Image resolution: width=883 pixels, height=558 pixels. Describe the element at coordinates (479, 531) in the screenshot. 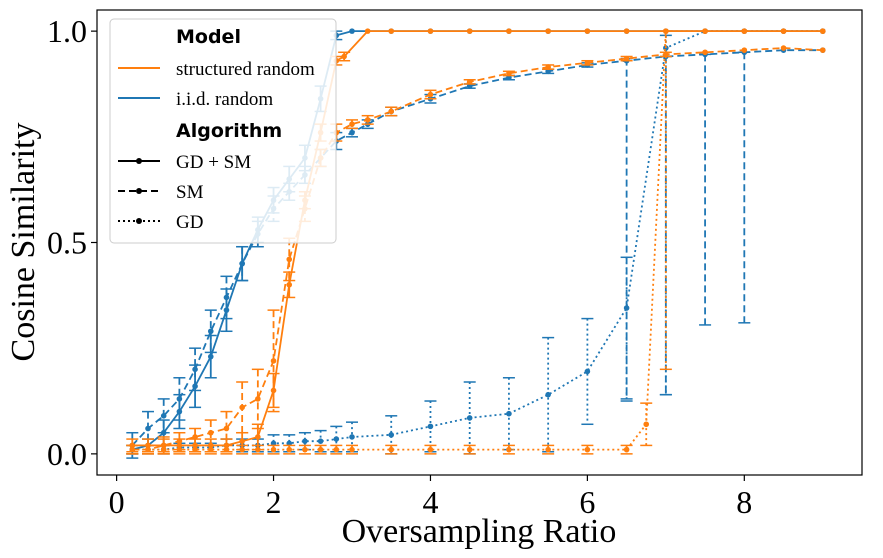

I see `x-axis-label: Oversampling Ratio` at that location.